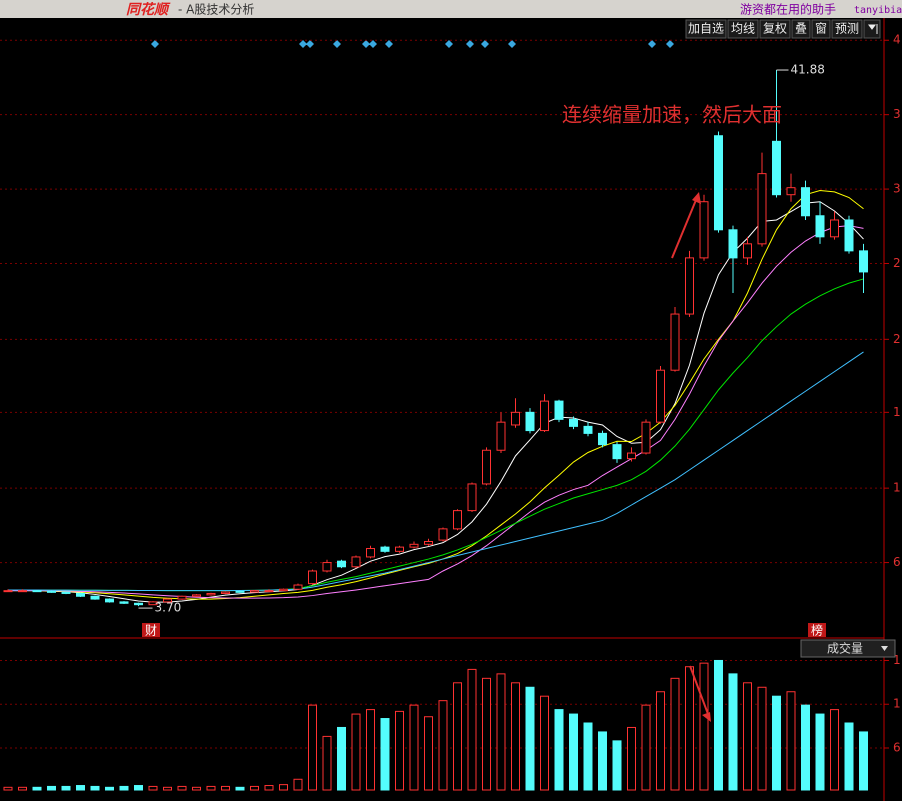 The width and height of the screenshot is (902, 801). Describe the element at coordinates (897, 189) in the screenshot. I see `y-tick-label: 3` at that location.